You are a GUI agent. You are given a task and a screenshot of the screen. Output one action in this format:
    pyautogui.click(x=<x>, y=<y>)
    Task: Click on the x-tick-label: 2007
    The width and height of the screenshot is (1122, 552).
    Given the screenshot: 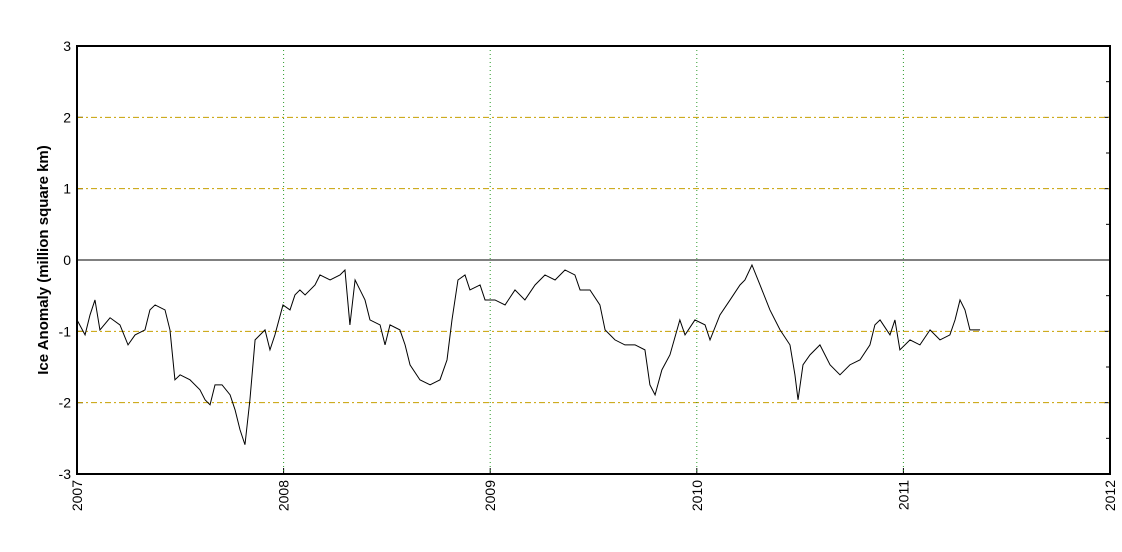 What is the action you would take?
    pyautogui.click(x=77, y=495)
    